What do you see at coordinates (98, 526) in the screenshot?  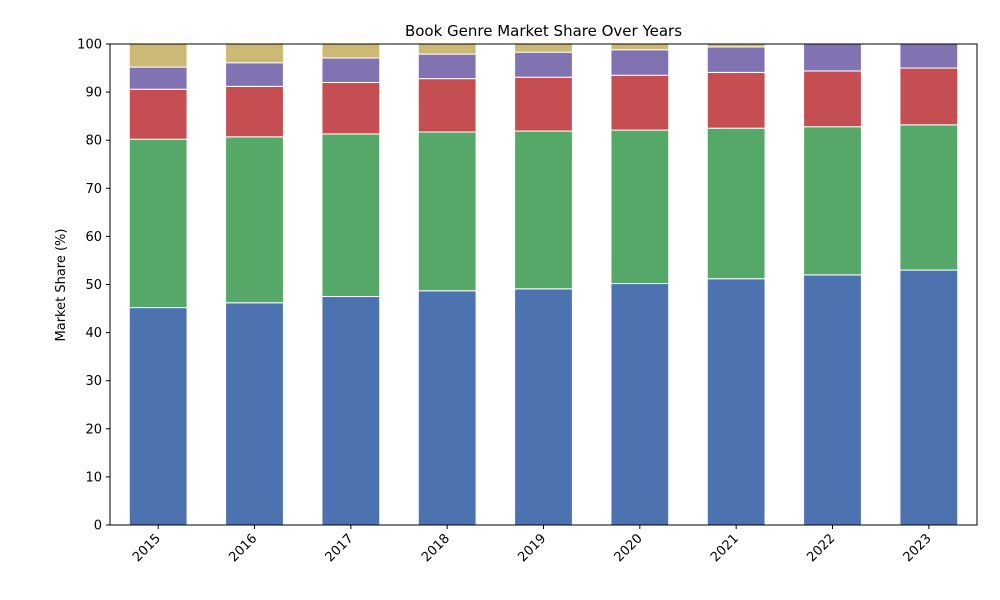 I see `y-tick-label: 0` at bounding box center [98, 526].